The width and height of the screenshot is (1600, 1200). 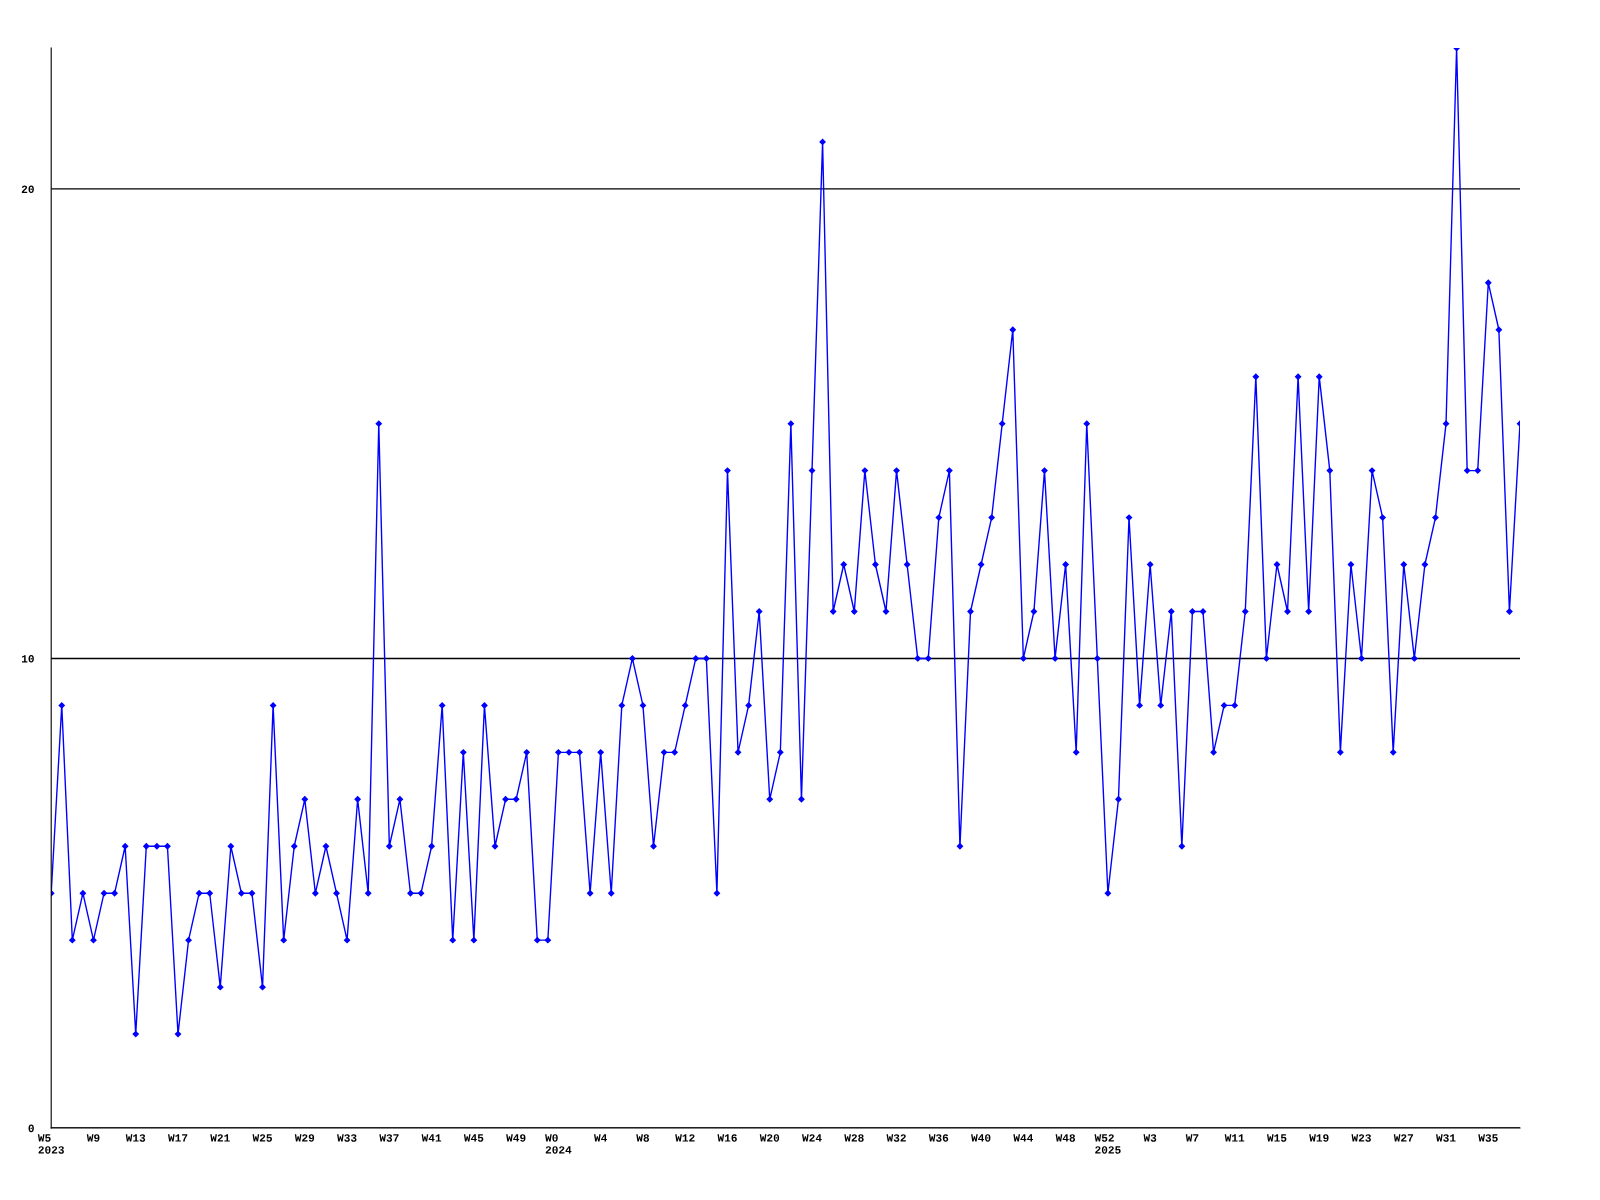 I want to click on y-tick-label: 20, so click(x=27, y=189).